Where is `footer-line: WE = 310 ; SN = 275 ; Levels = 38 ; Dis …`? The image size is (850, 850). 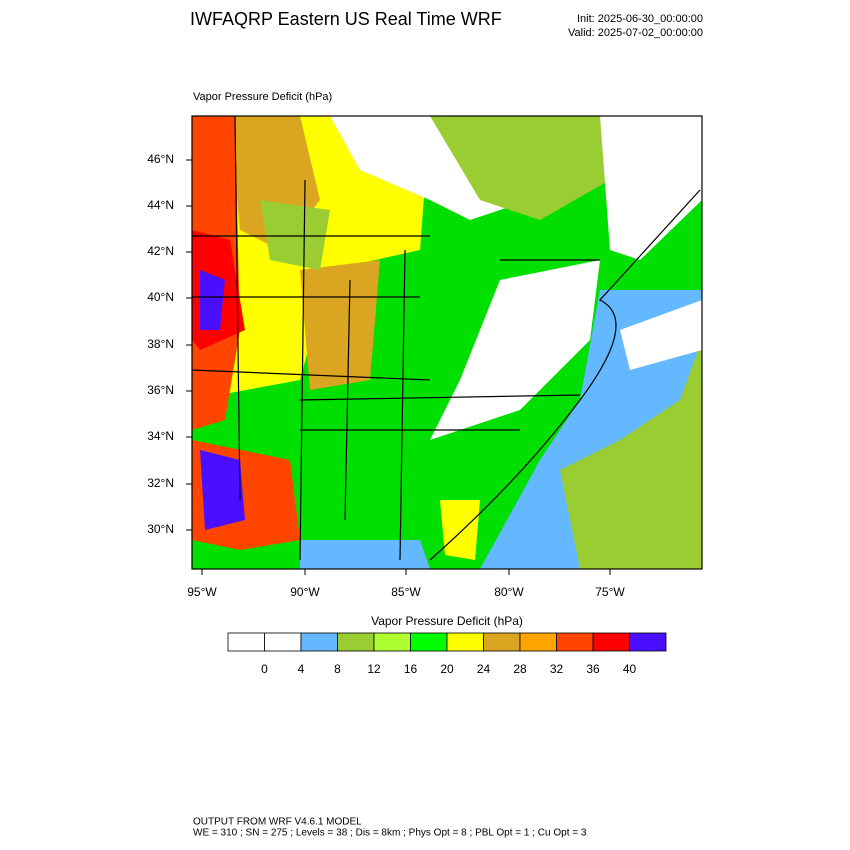 footer-line: WE = 310 ; SN = 275 ; Levels = 38 ; Dis … is located at coordinates (390, 833).